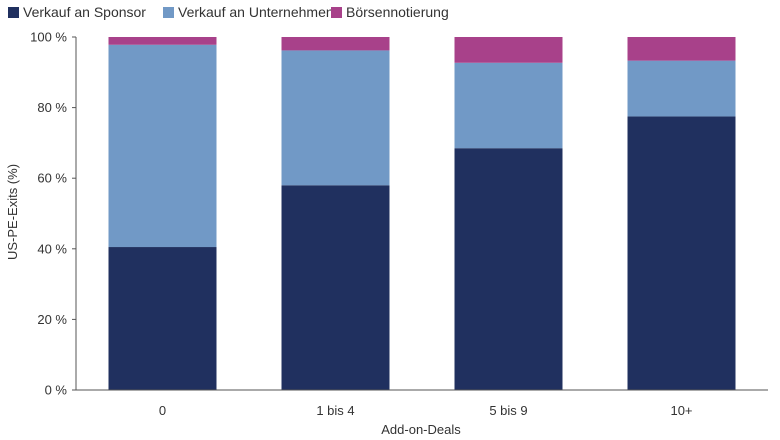  Describe the element at coordinates (162, 410) in the screenshot. I see `x-tick-label: 0` at that location.